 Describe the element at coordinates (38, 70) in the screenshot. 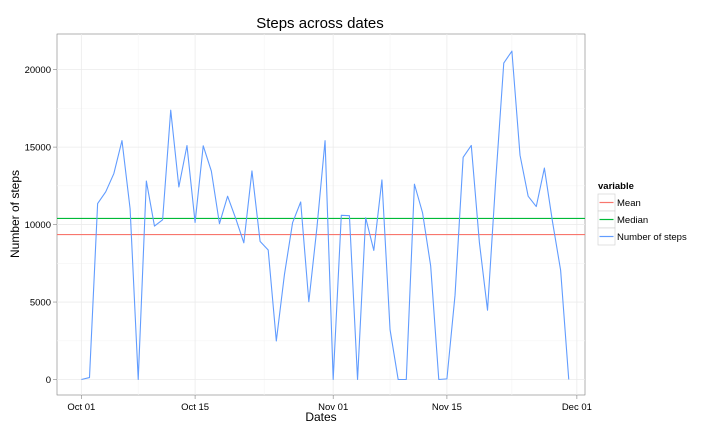

I see `y-tick-label: 20000` at that location.